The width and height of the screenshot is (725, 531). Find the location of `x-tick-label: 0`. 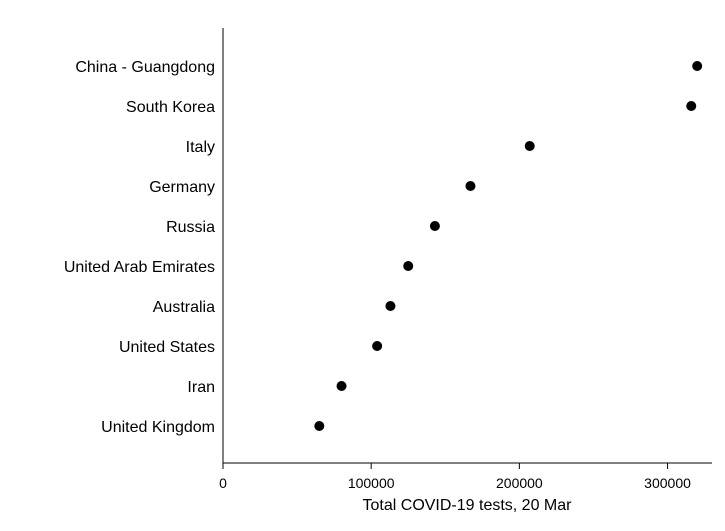

x-tick-label: 0 is located at coordinates (223, 483).